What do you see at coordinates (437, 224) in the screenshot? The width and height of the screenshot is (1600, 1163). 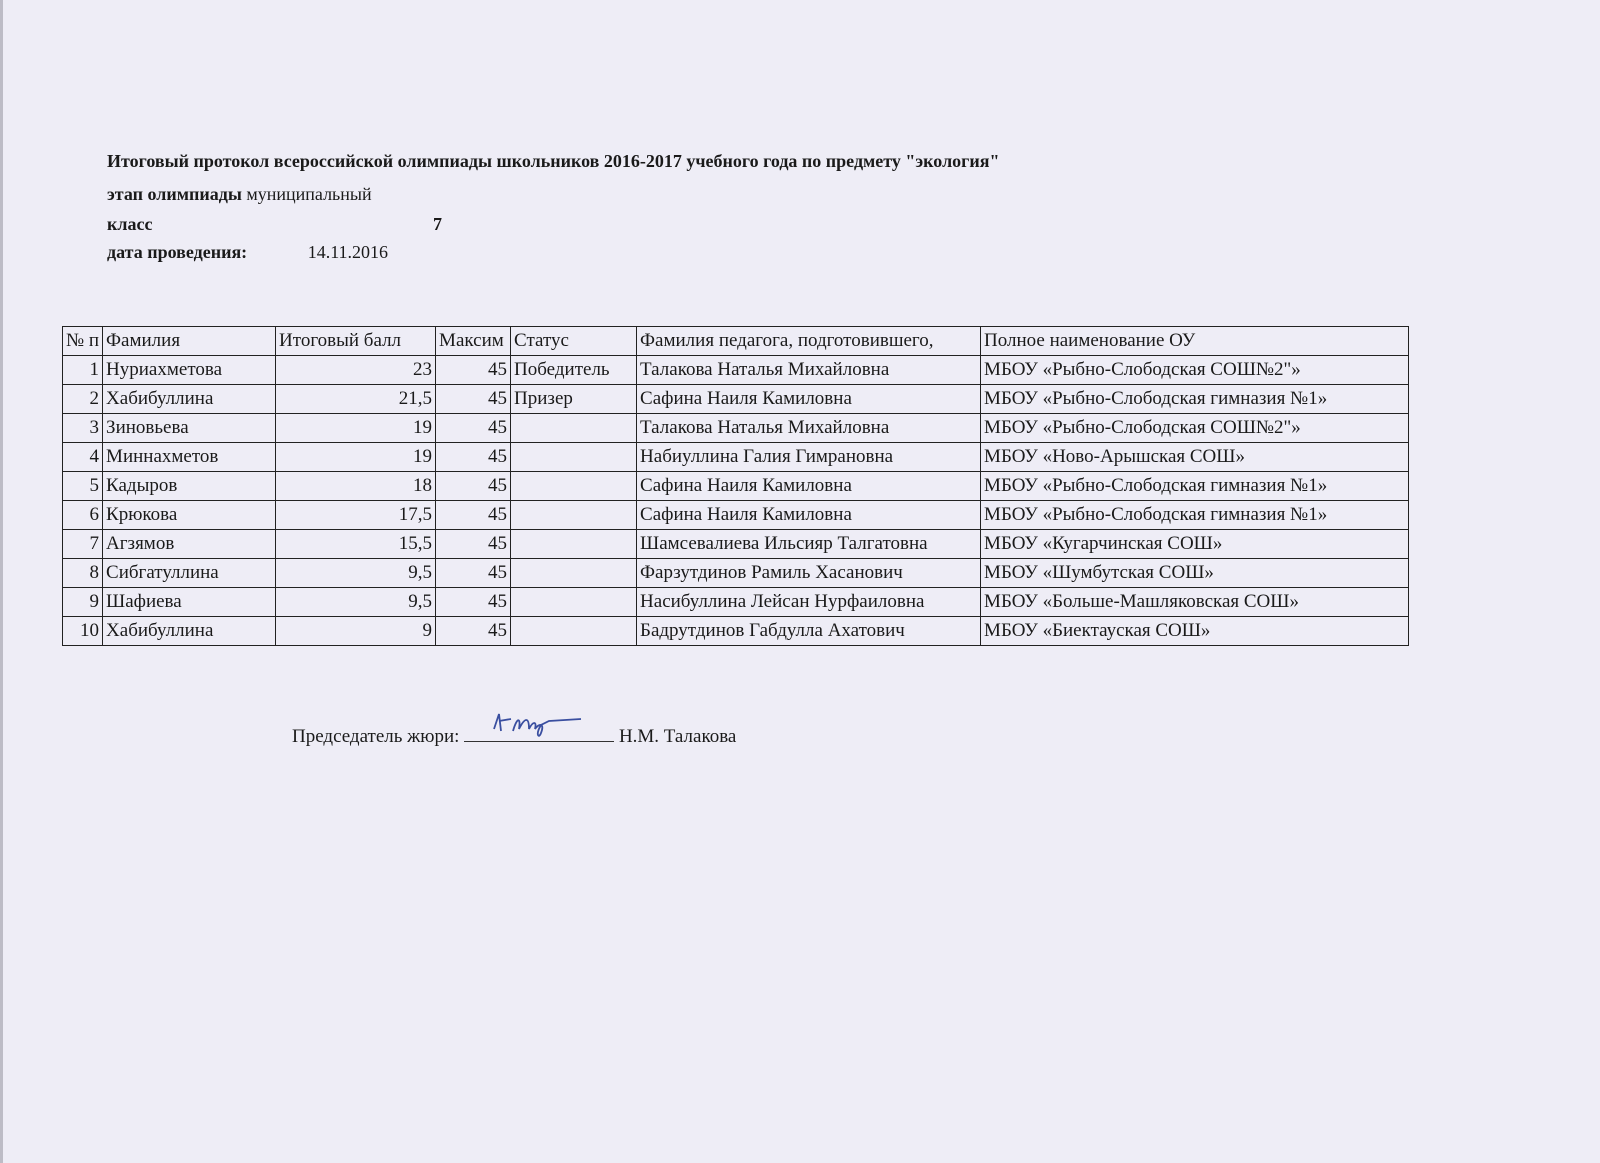 I see `class-value: 7` at bounding box center [437, 224].